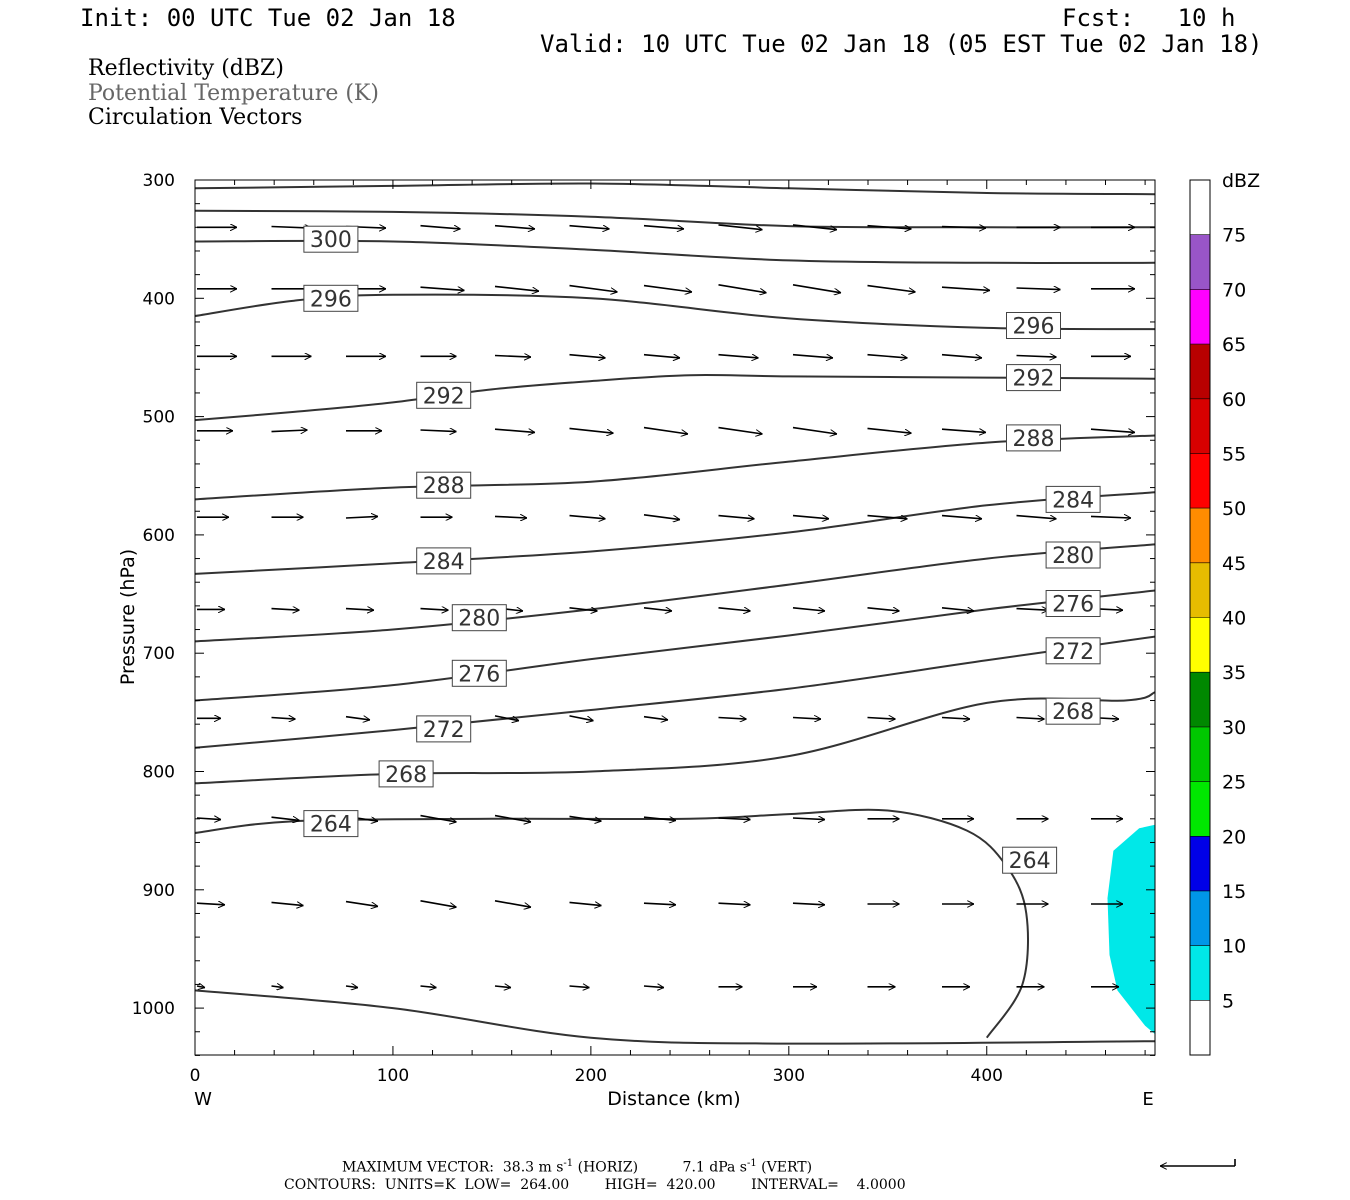 The image size is (1350, 1200). What do you see at coordinates (128, 617) in the screenshot?
I see `y-axis-title: Pressure (hPa)` at bounding box center [128, 617].